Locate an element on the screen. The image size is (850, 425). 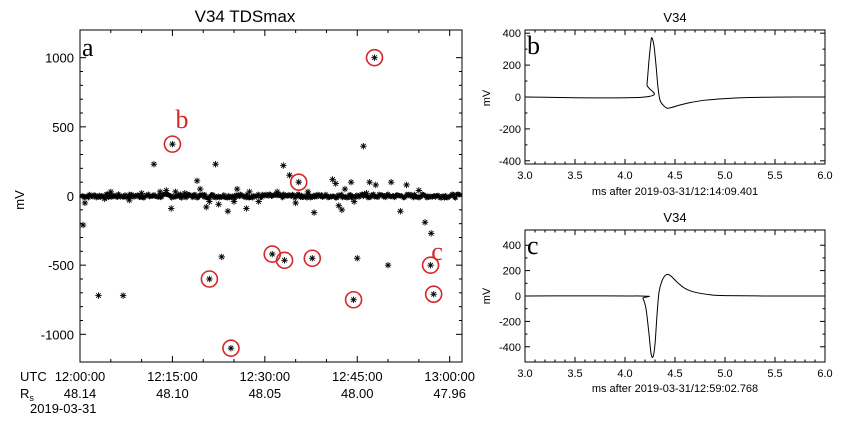
panel-b-xtick-label: 5.5 is located at coordinates (774, 176).